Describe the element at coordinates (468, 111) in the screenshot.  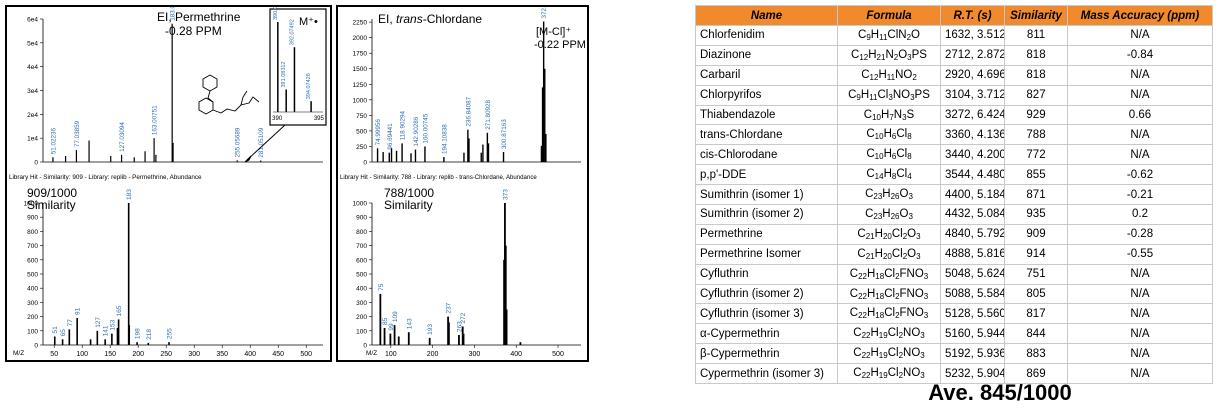
I see `peak-label: 236.84087` at that location.